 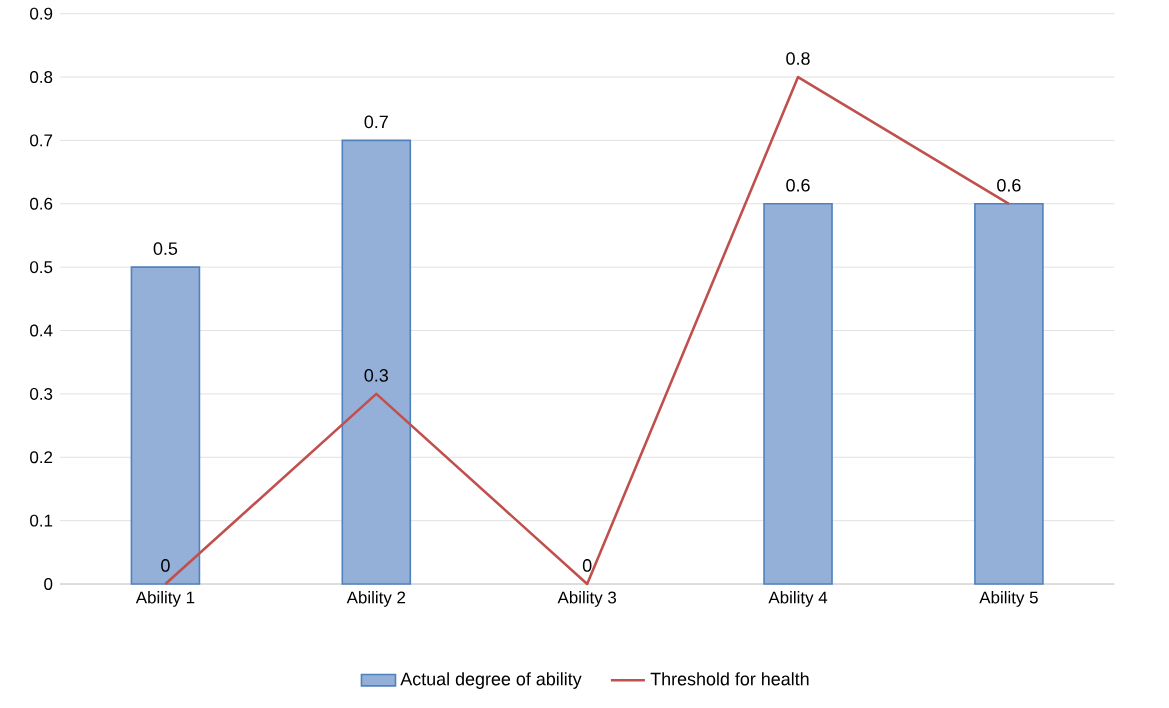 I want to click on data-label: 0.3, so click(x=376, y=375).